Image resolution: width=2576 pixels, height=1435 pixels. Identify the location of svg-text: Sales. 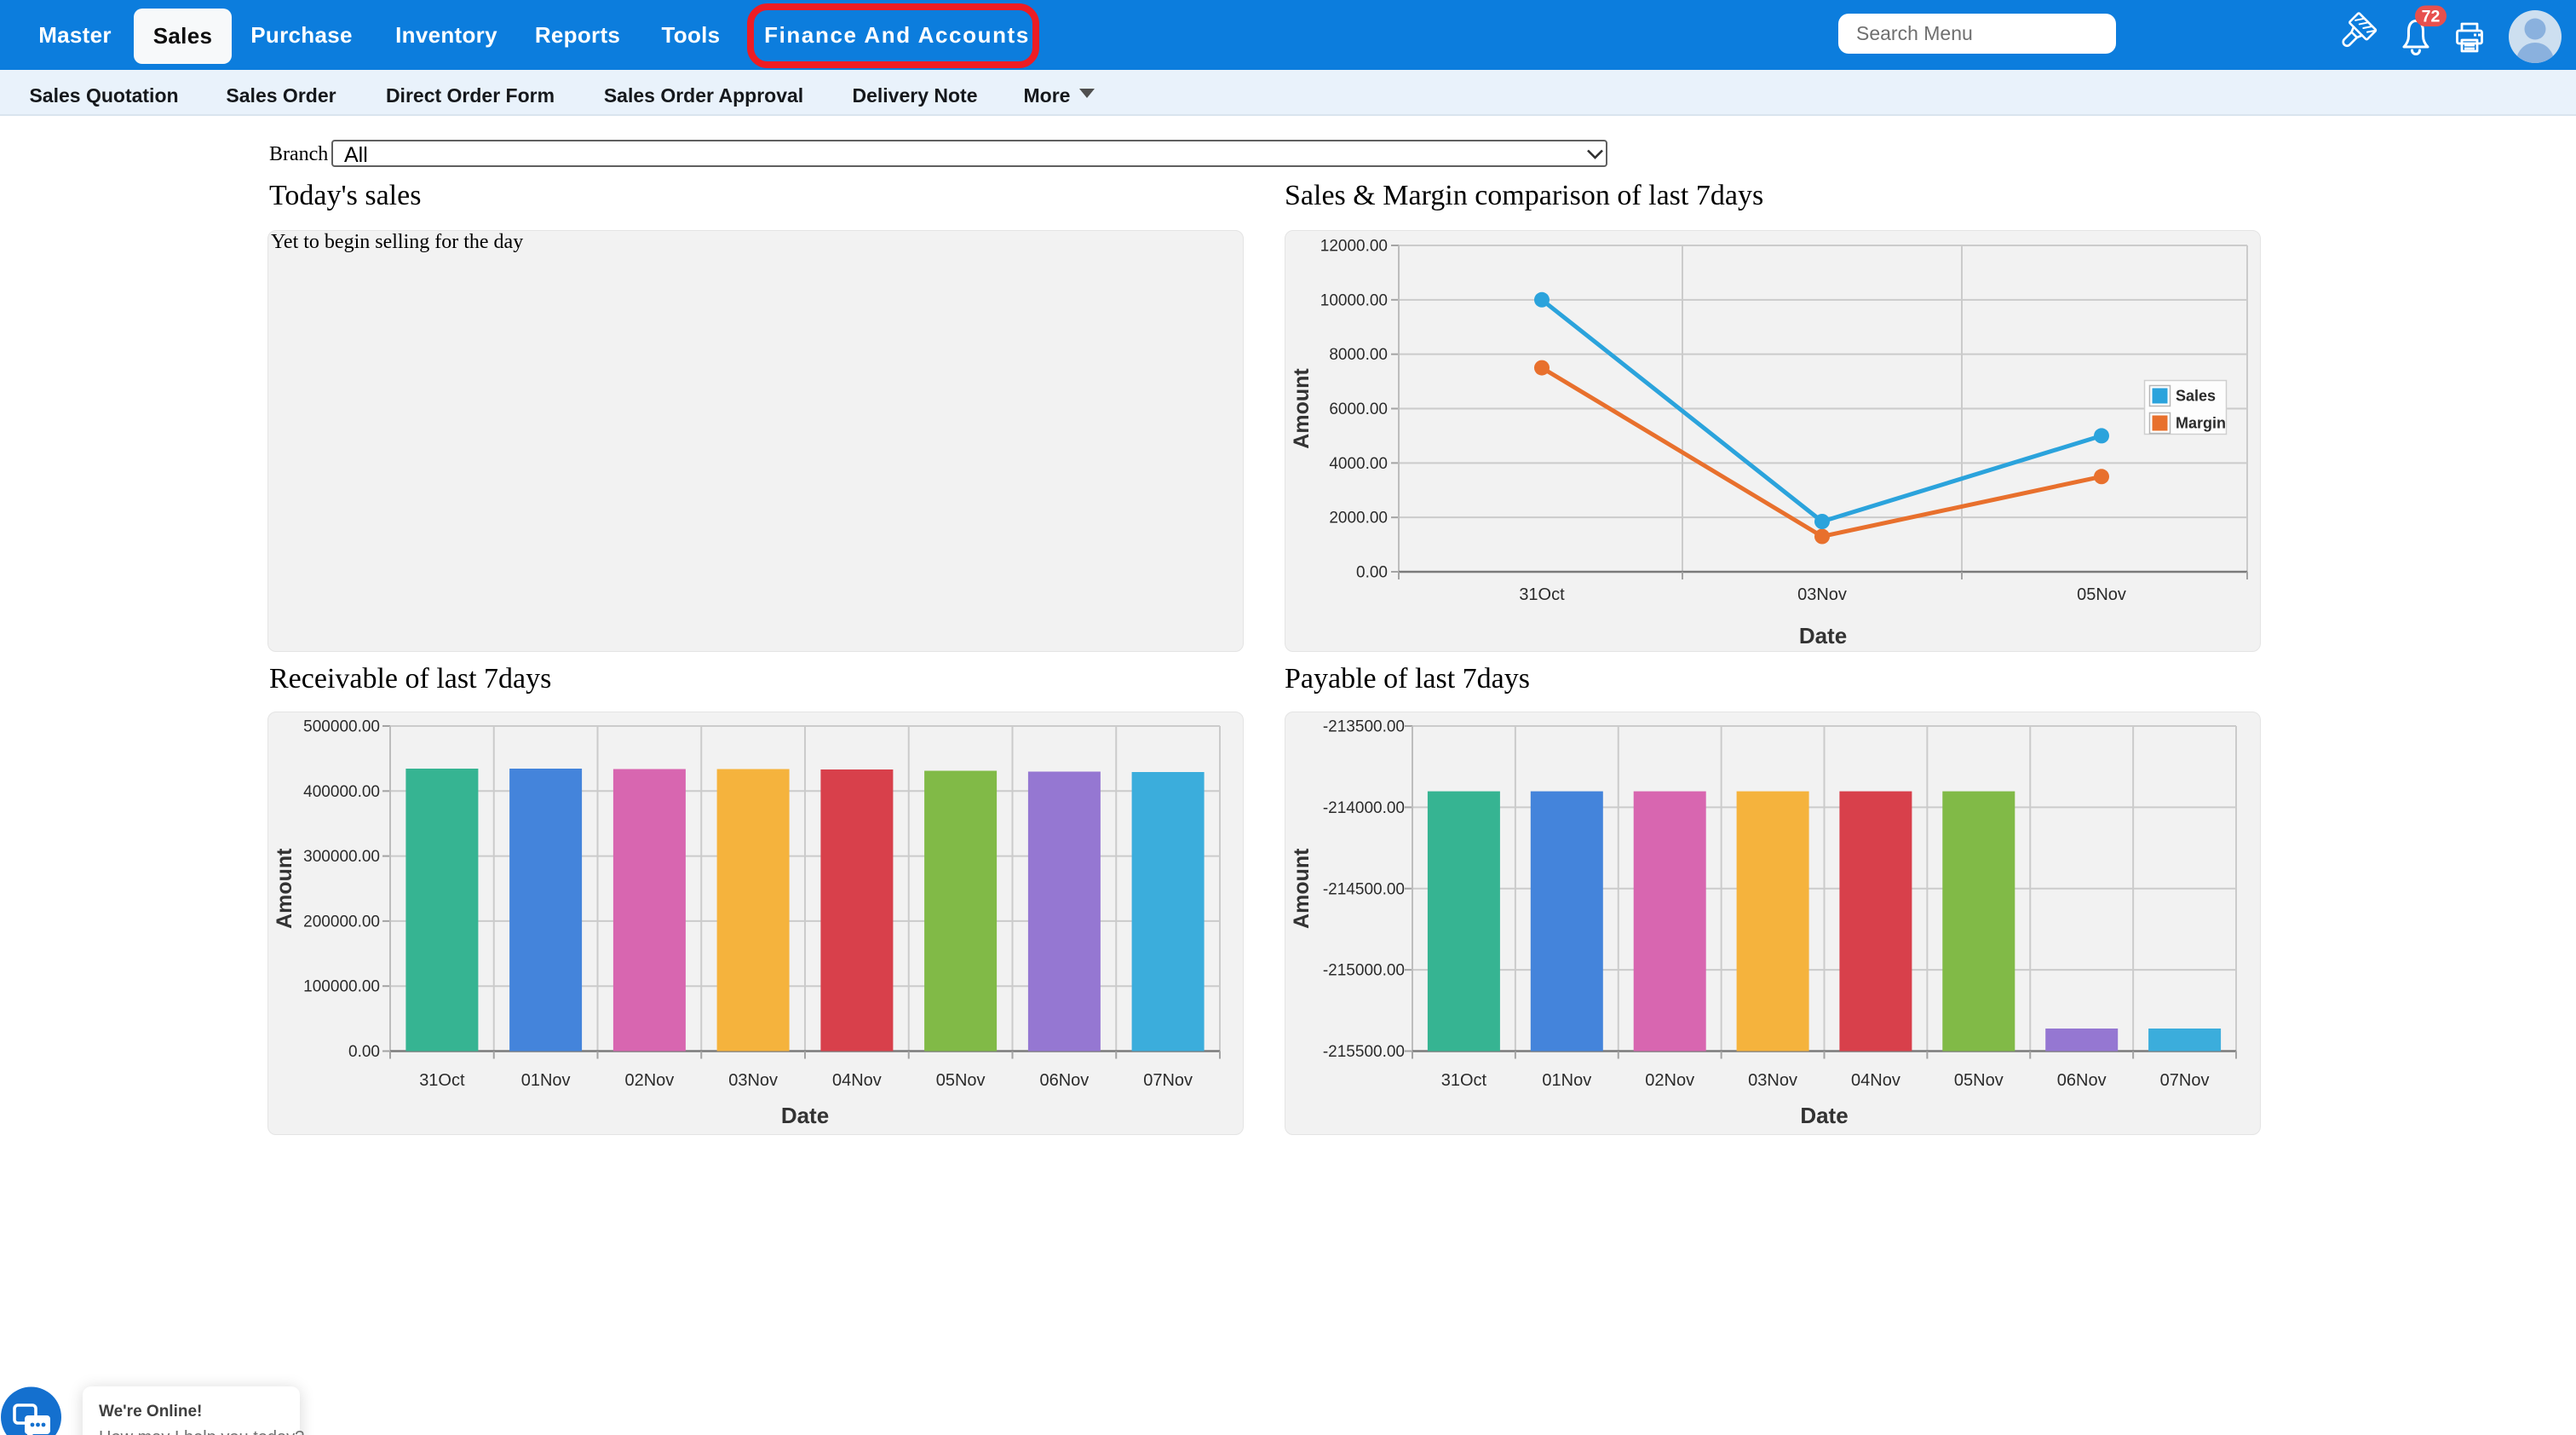
(2196, 396).